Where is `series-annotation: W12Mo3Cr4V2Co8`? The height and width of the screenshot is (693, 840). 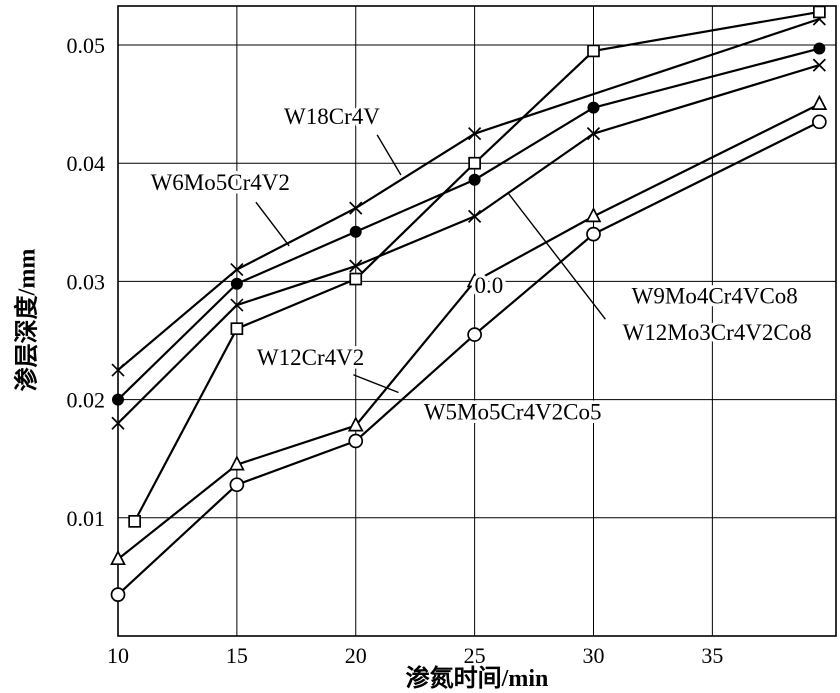
series-annotation: W12Mo3Cr4V2Co8 is located at coordinates (717, 332).